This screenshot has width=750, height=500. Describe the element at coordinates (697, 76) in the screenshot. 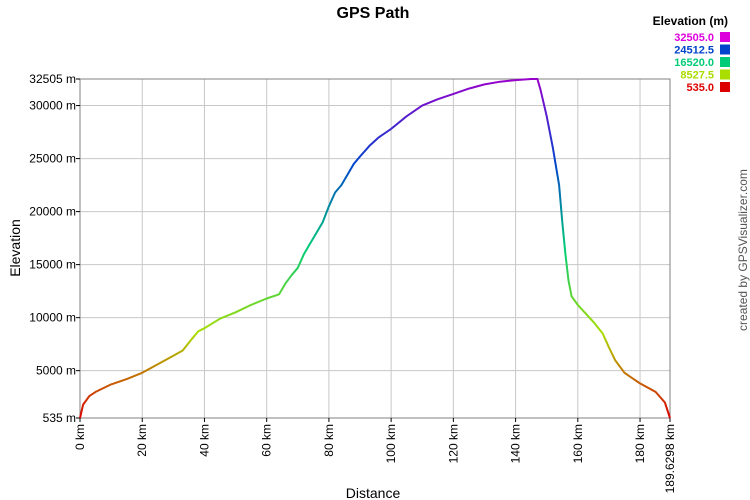

I see `legend-entry-label: 8527.5` at that location.